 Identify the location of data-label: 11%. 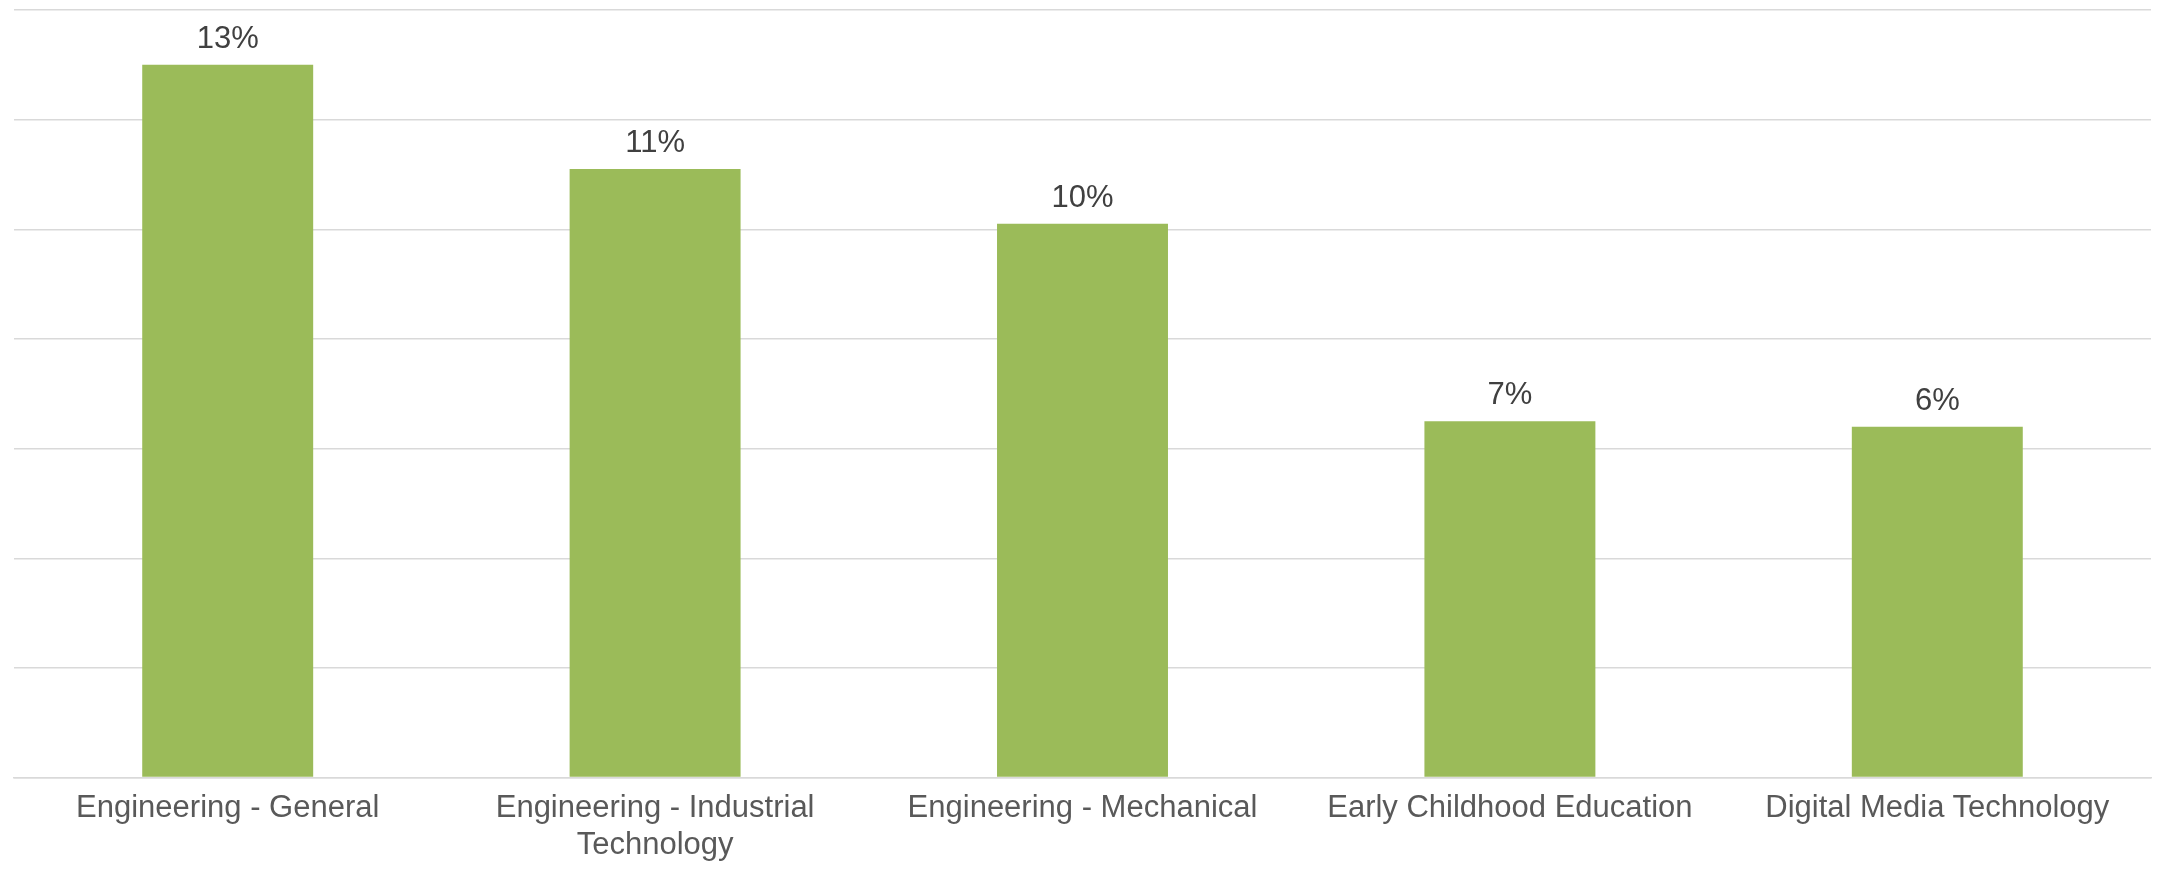
(655, 142).